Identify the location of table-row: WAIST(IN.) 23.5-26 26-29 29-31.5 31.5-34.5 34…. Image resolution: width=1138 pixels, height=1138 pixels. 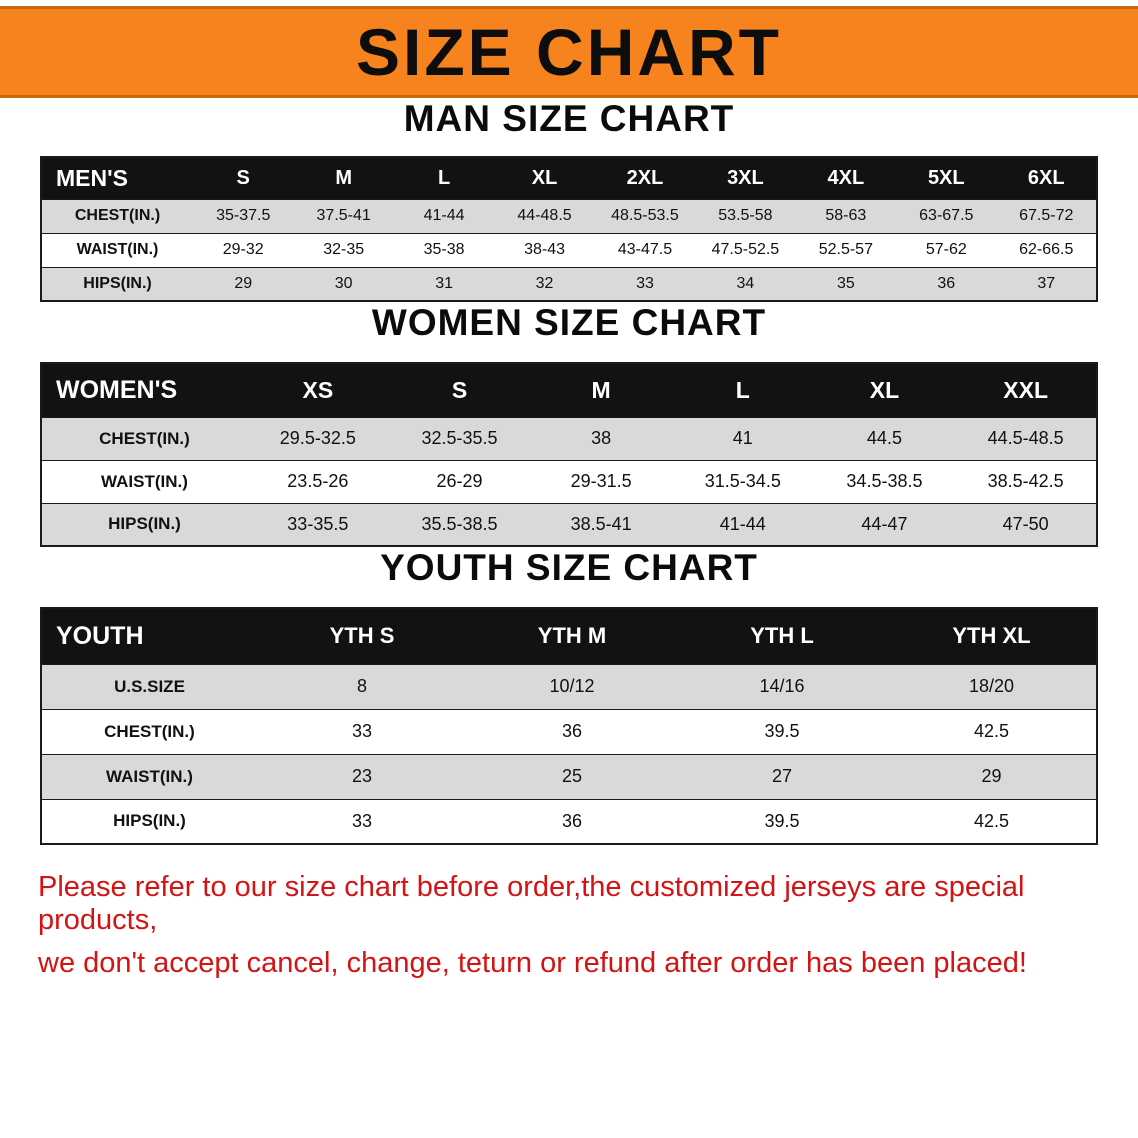
(569, 481).